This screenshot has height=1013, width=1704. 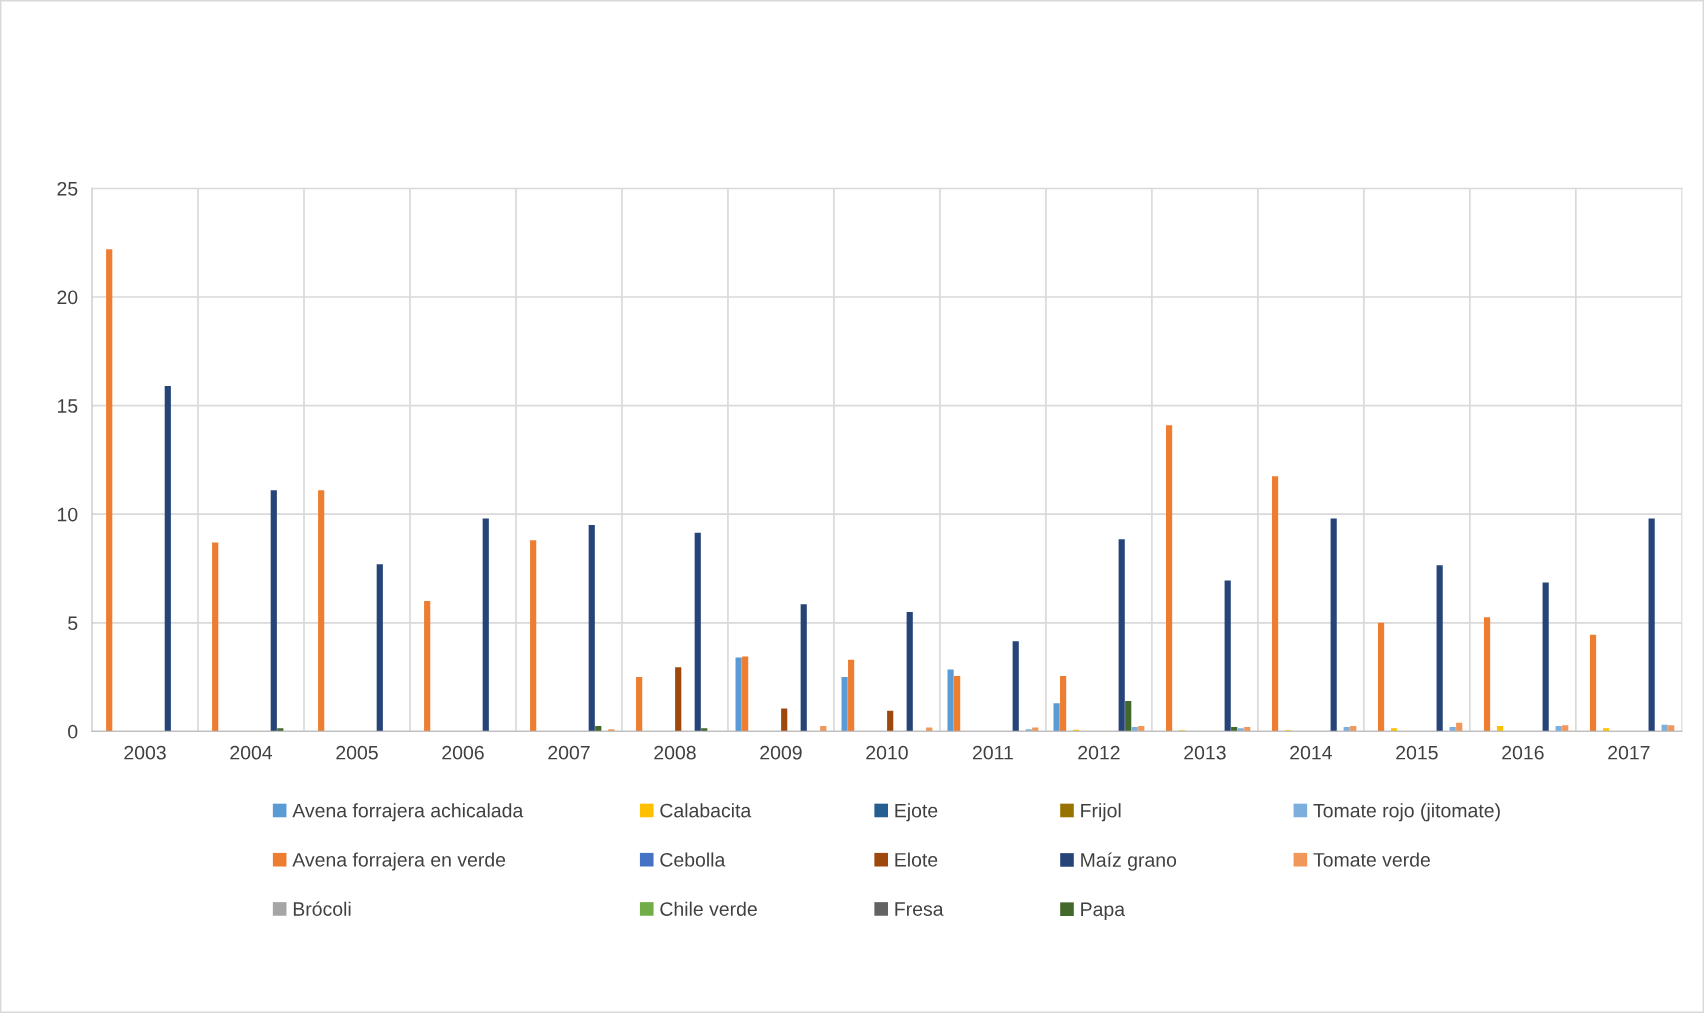 I want to click on x-tick-label: 2013, so click(x=1205, y=752).